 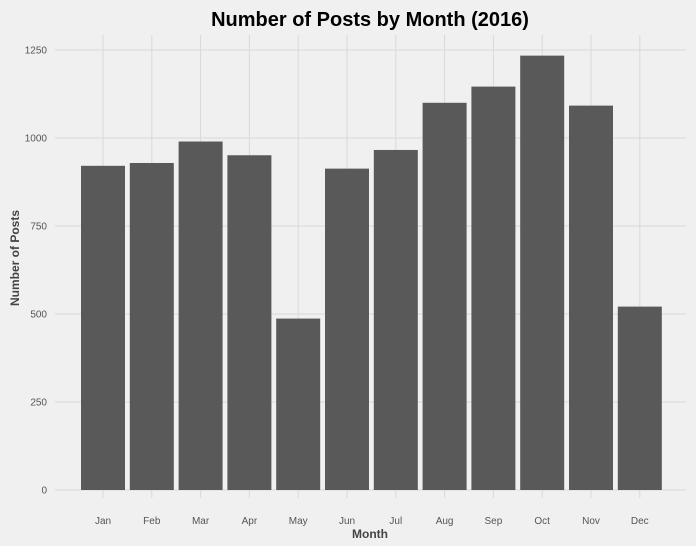 What do you see at coordinates (395, 521) in the screenshot?
I see `x-tick-label: Jul` at bounding box center [395, 521].